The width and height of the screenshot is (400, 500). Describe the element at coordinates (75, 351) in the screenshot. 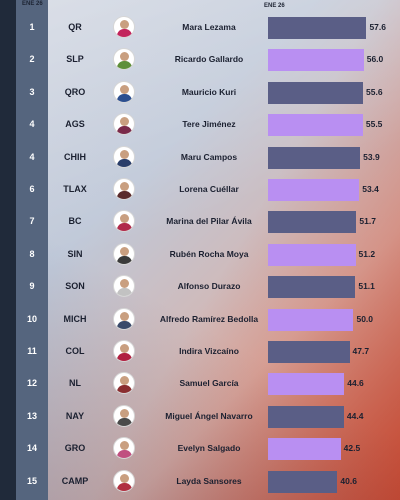

I see `state-code: COL` at that location.